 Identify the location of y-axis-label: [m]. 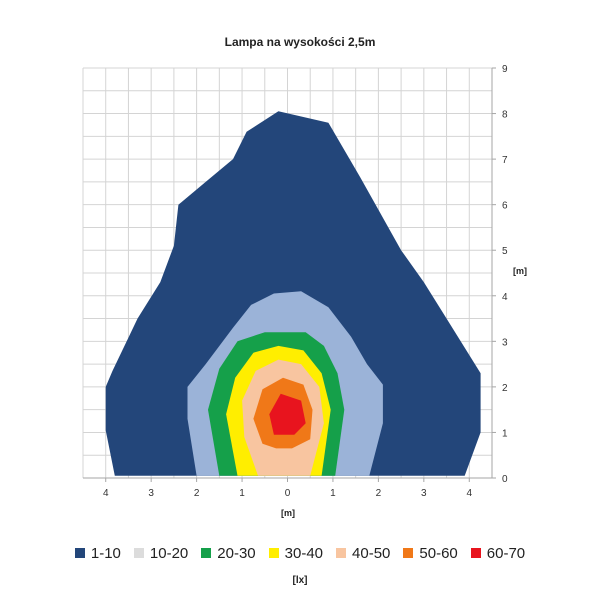
(520, 271).